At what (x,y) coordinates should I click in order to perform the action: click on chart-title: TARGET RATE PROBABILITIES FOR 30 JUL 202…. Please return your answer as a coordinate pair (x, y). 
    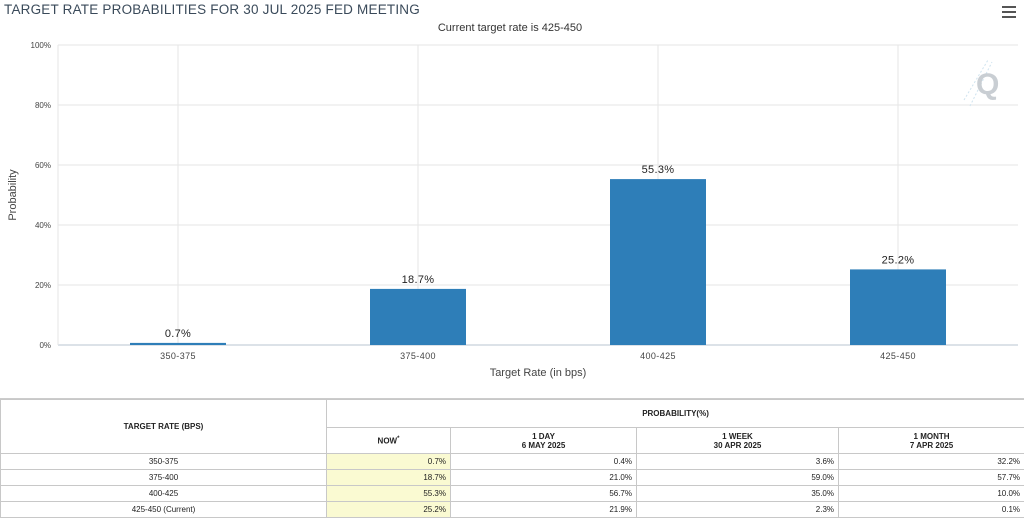
    Looking at the image, I should click on (212, 9).